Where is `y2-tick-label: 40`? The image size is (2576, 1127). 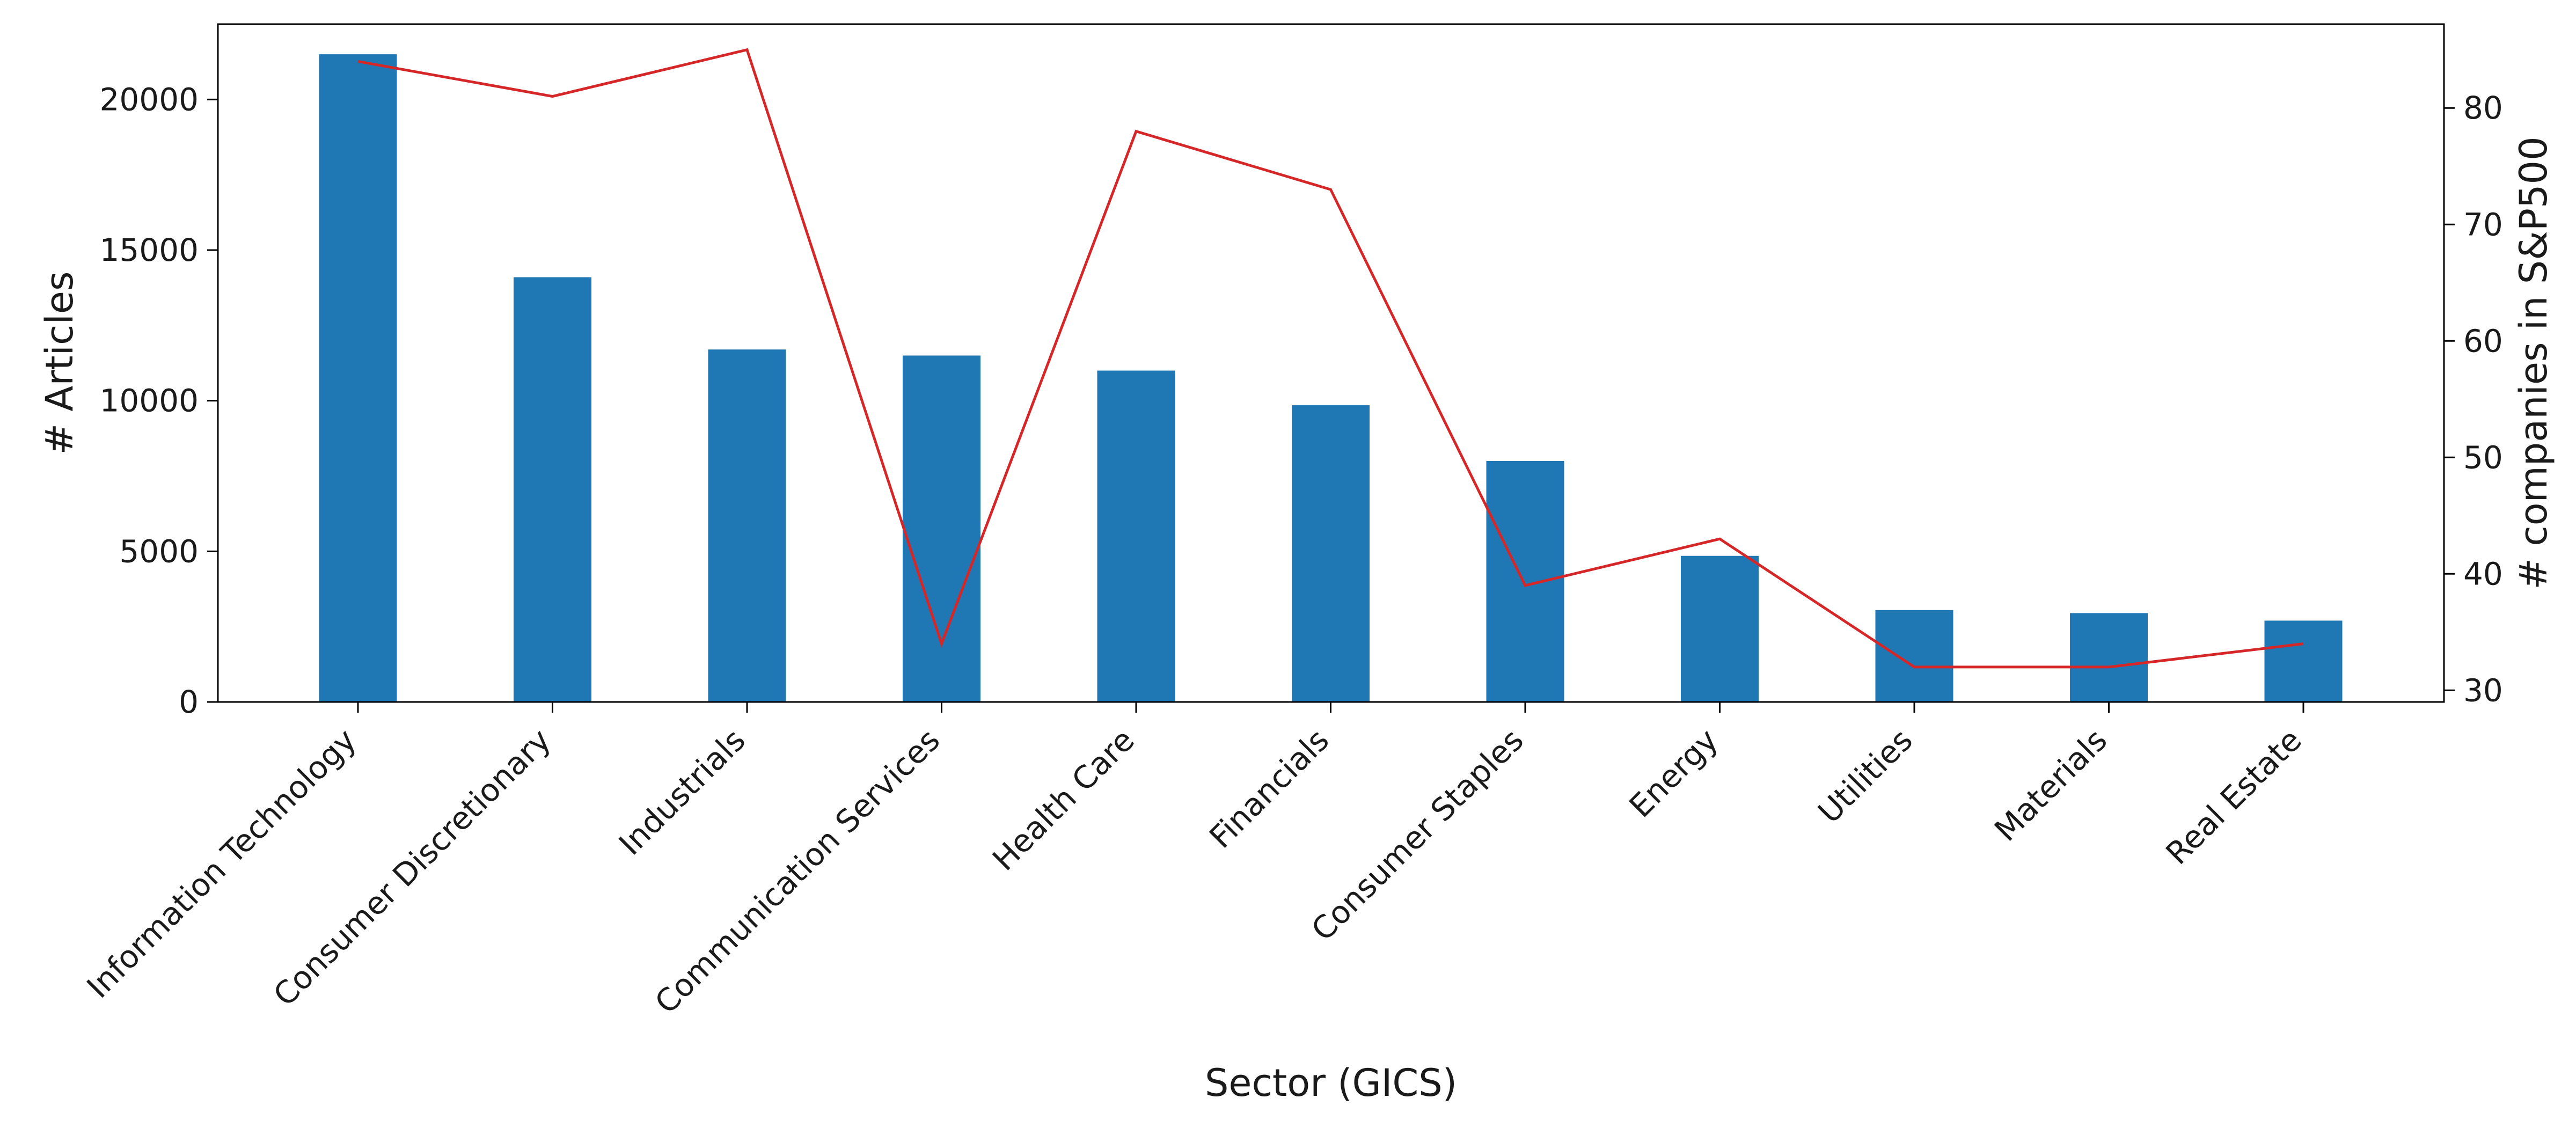 y2-tick-label: 40 is located at coordinates (2483, 573).